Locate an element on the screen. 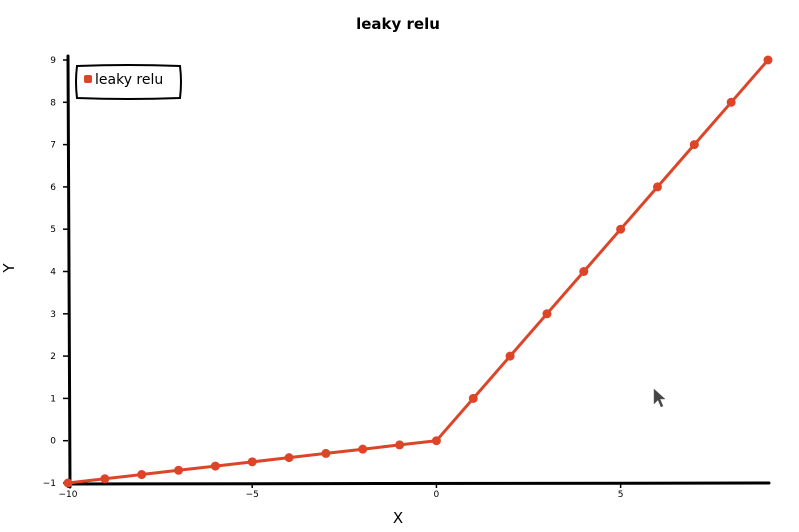 The width and height of the screenshot is (799, 532). x-axis-label: X is located at coordinates (398, 518).